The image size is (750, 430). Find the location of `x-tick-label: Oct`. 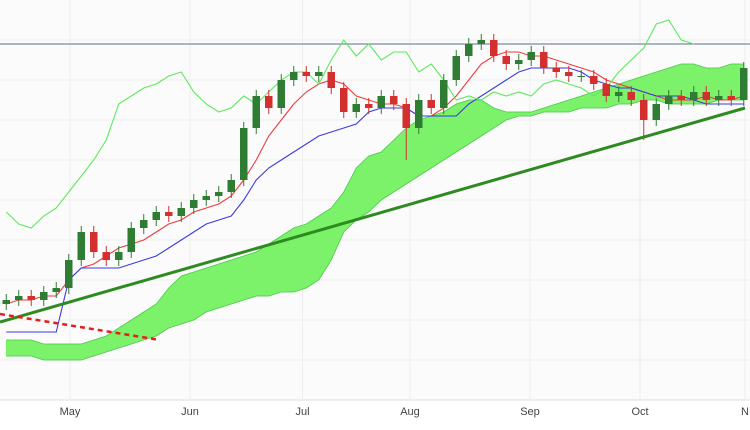

x-tick-label: Oct is located at coordinates (639, 412).